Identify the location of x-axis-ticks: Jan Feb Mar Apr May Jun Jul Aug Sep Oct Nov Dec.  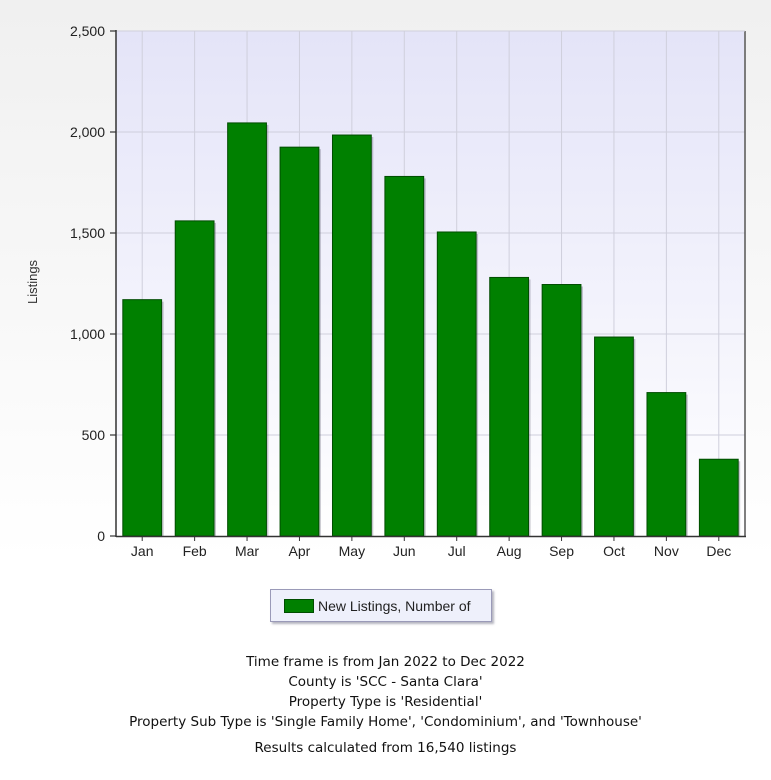
(431, 547).